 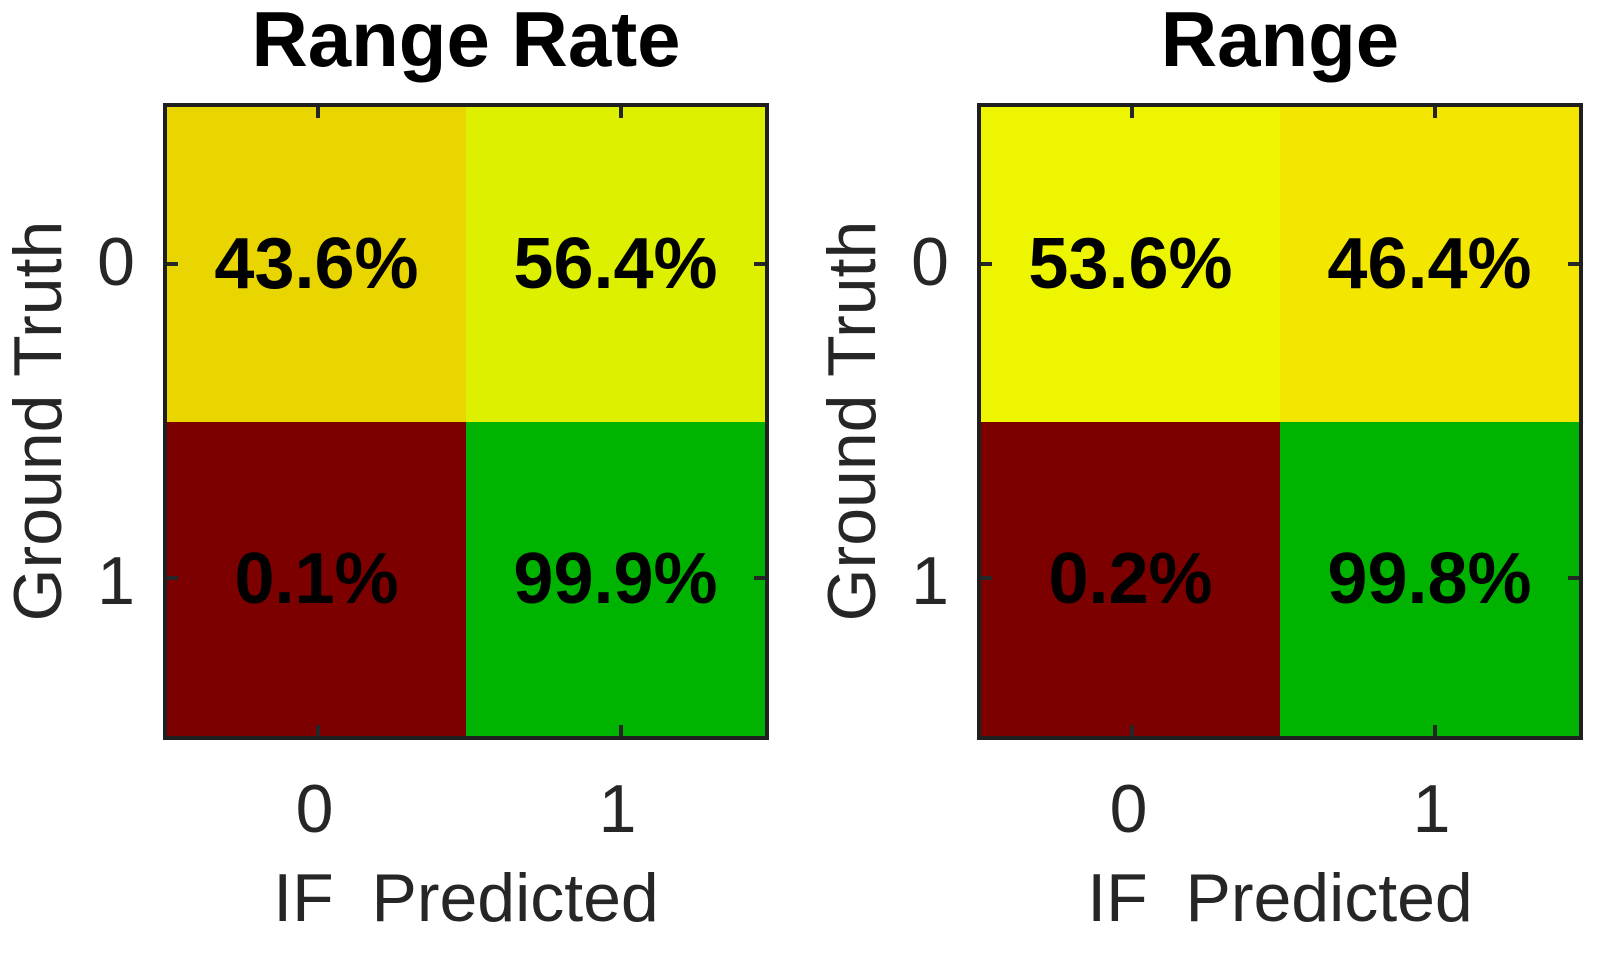 I want to click on cell-value: 46.4%, so click(x=1429, y=264).